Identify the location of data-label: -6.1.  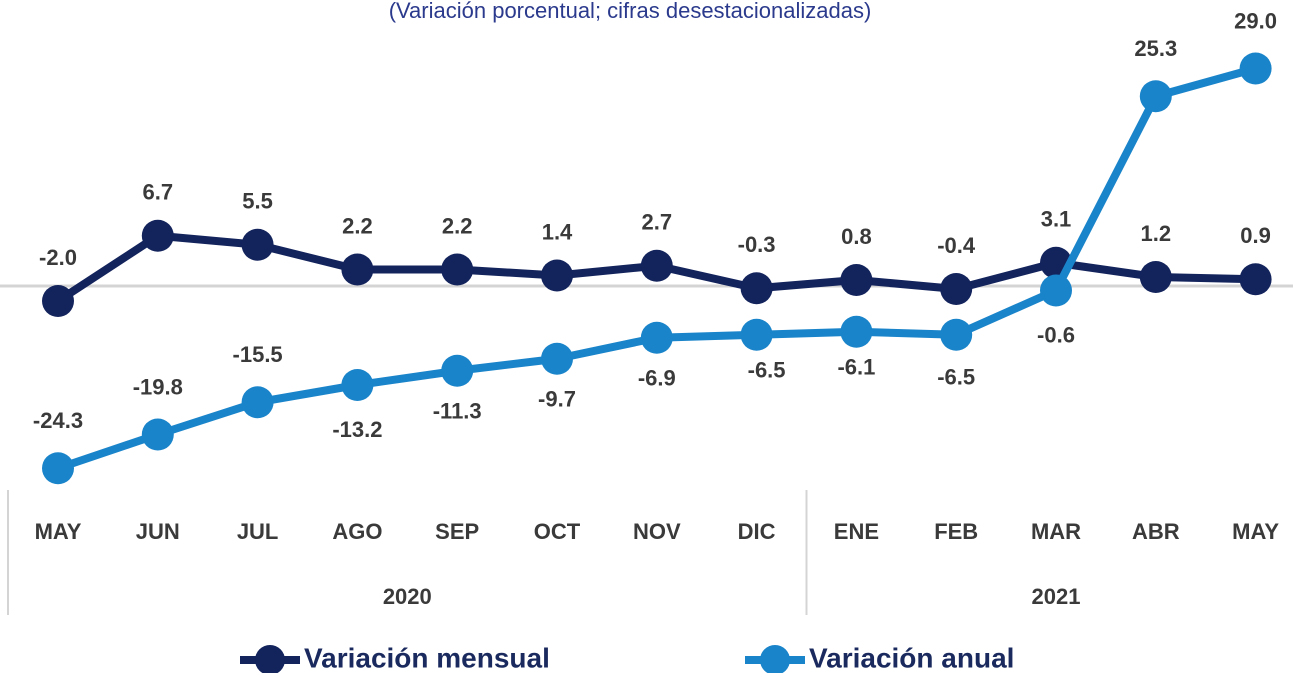
(856, 367).